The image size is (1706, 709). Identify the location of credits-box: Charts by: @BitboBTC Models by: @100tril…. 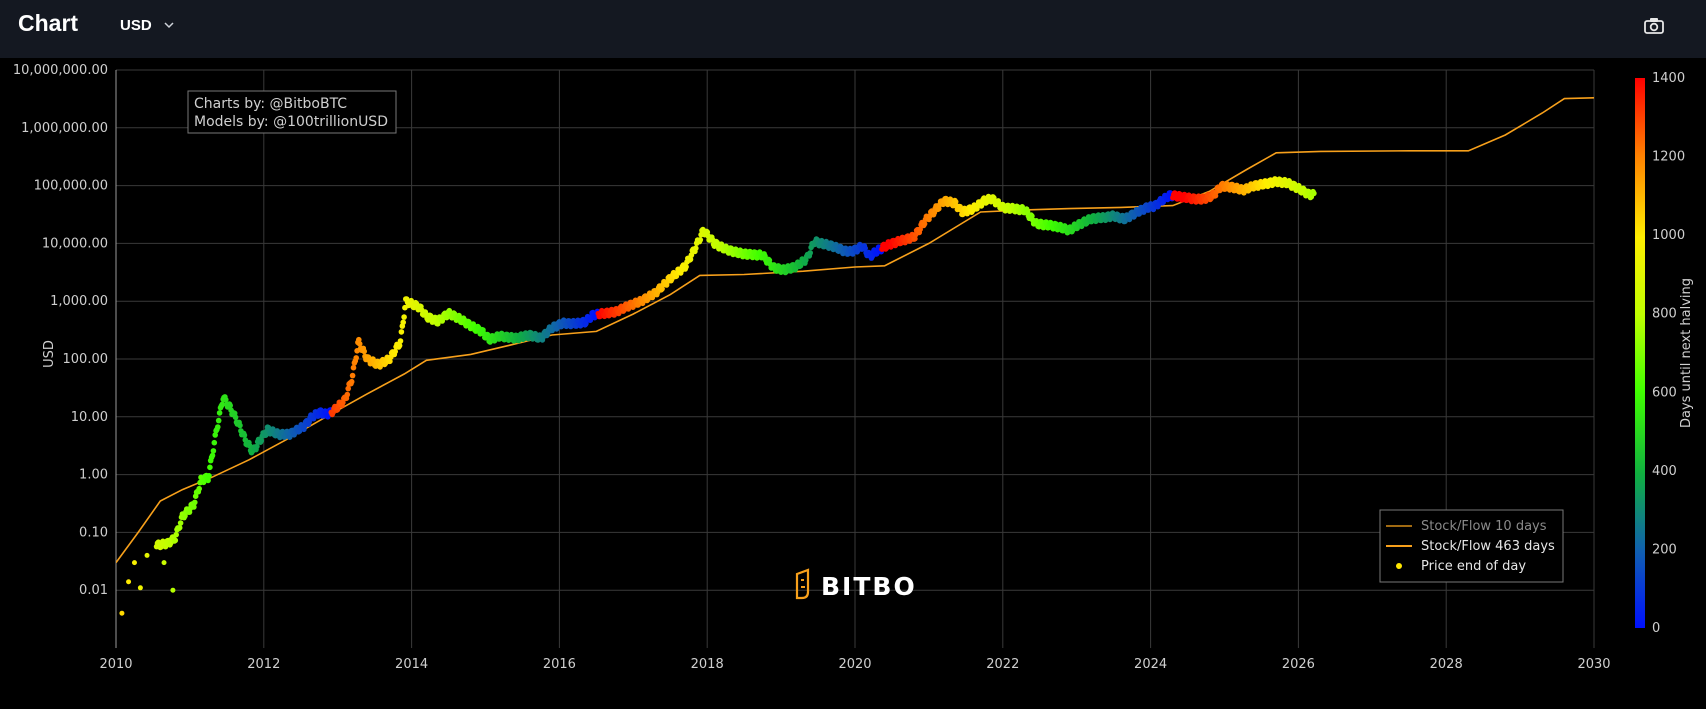
(292, 112).